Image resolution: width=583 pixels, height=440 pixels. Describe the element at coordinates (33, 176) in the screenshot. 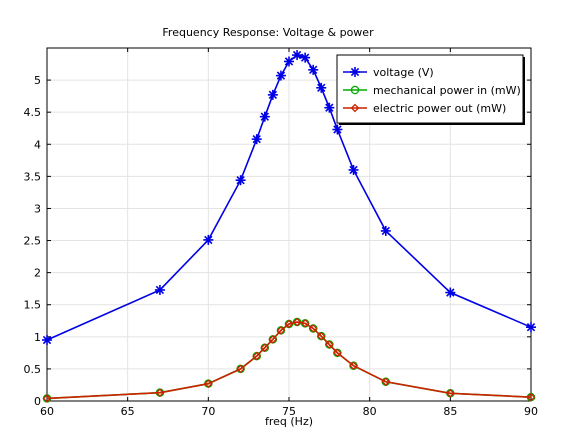

I see `y-tick-label: 3.5` at that location.